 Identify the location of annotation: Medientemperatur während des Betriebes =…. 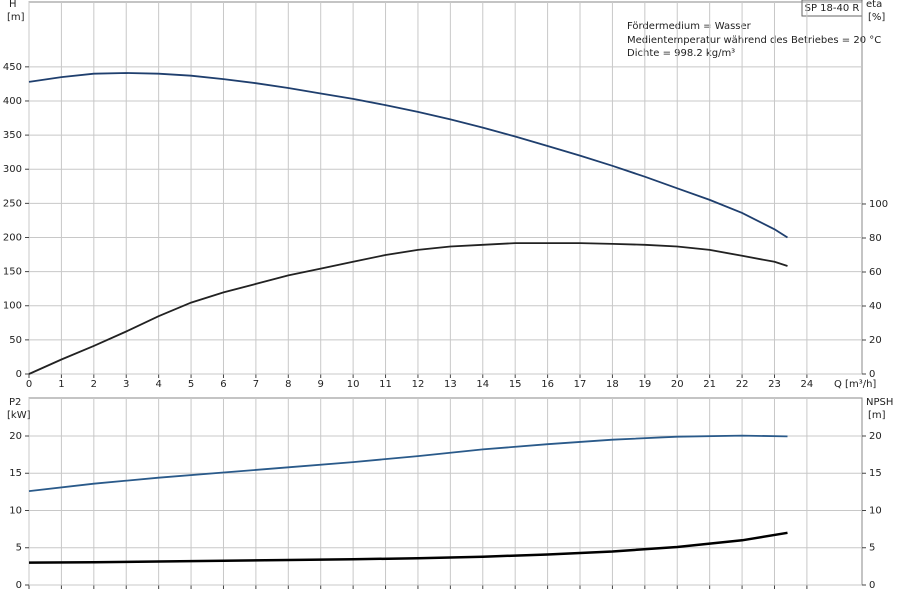
(754, 40).